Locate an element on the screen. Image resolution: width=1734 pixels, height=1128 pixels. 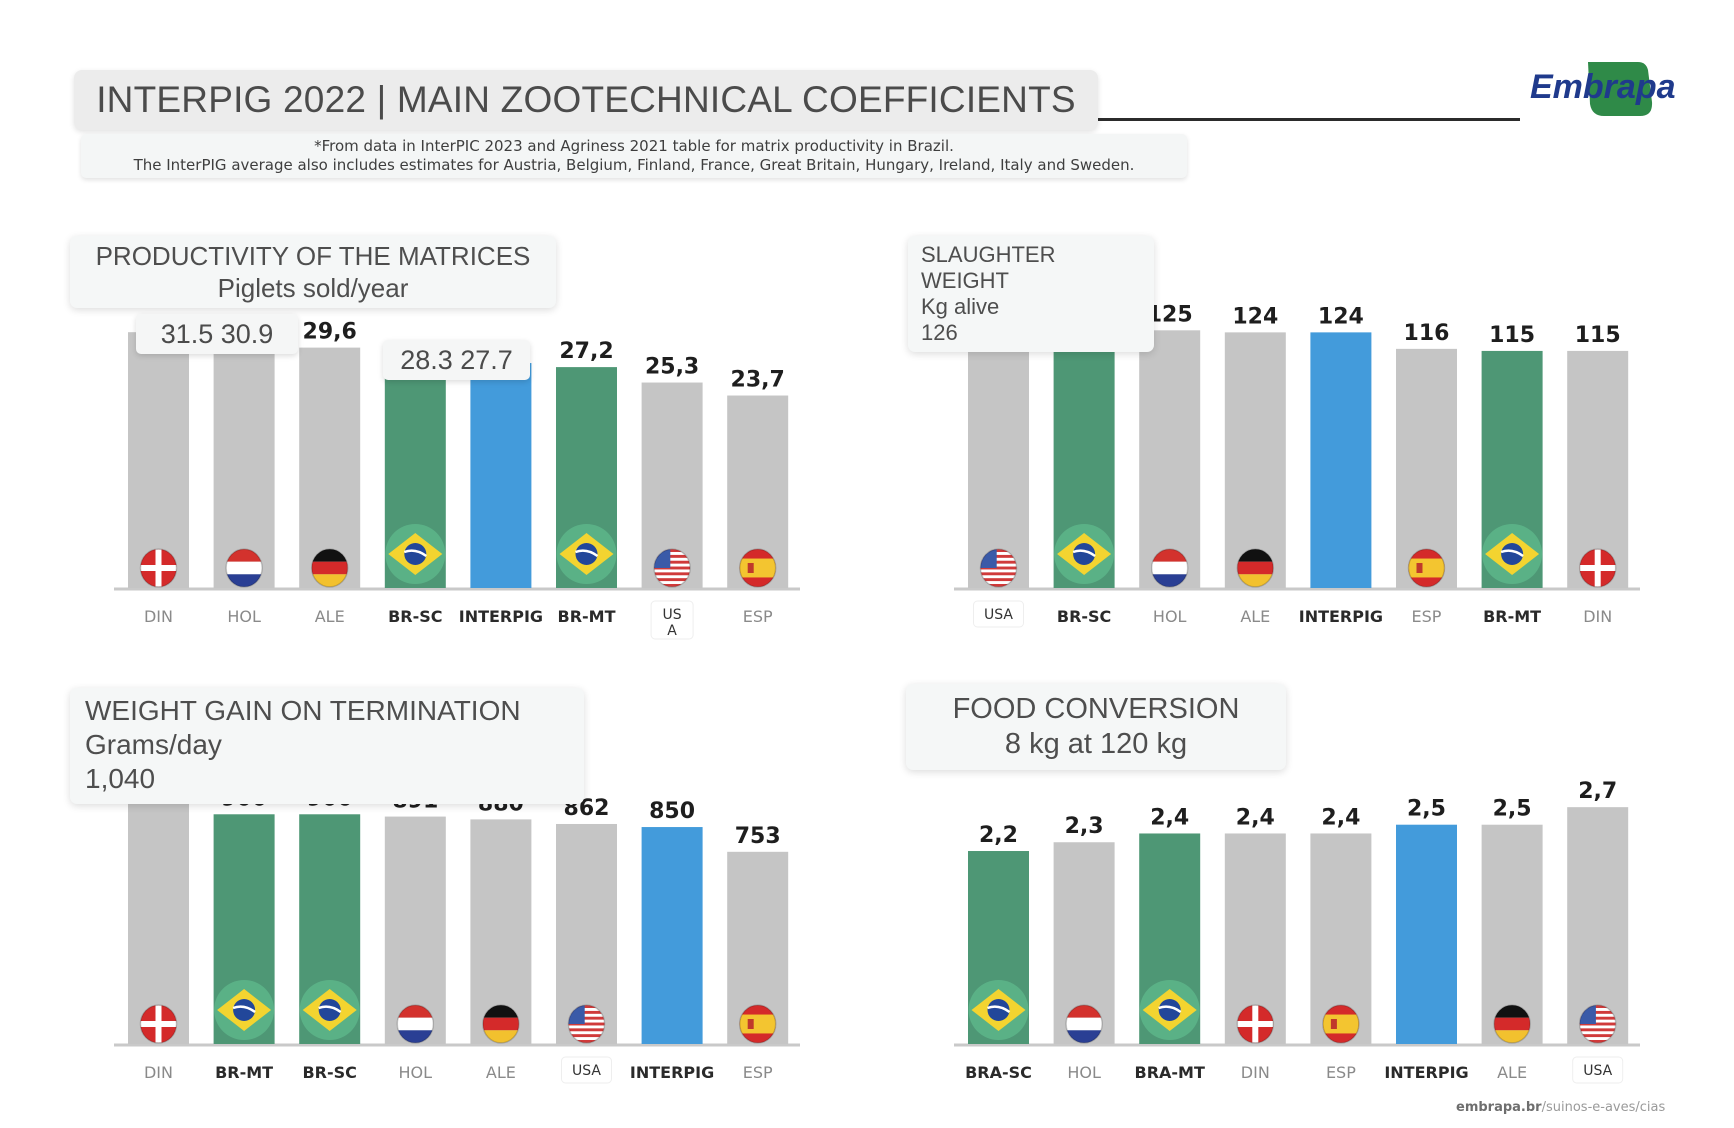
bar-group: 2,5 INTERPIG is located at coordinates (1426, 939).